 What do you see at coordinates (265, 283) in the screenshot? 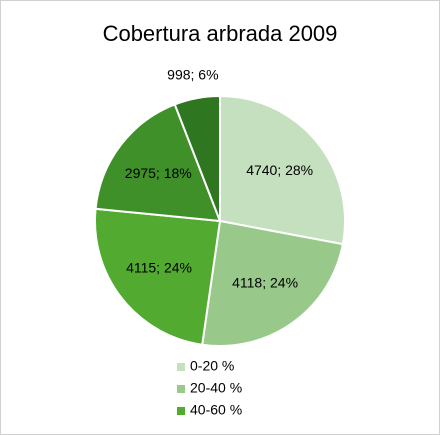
I see `data-label: 4118; 24%` at bounding box center [265, 283].